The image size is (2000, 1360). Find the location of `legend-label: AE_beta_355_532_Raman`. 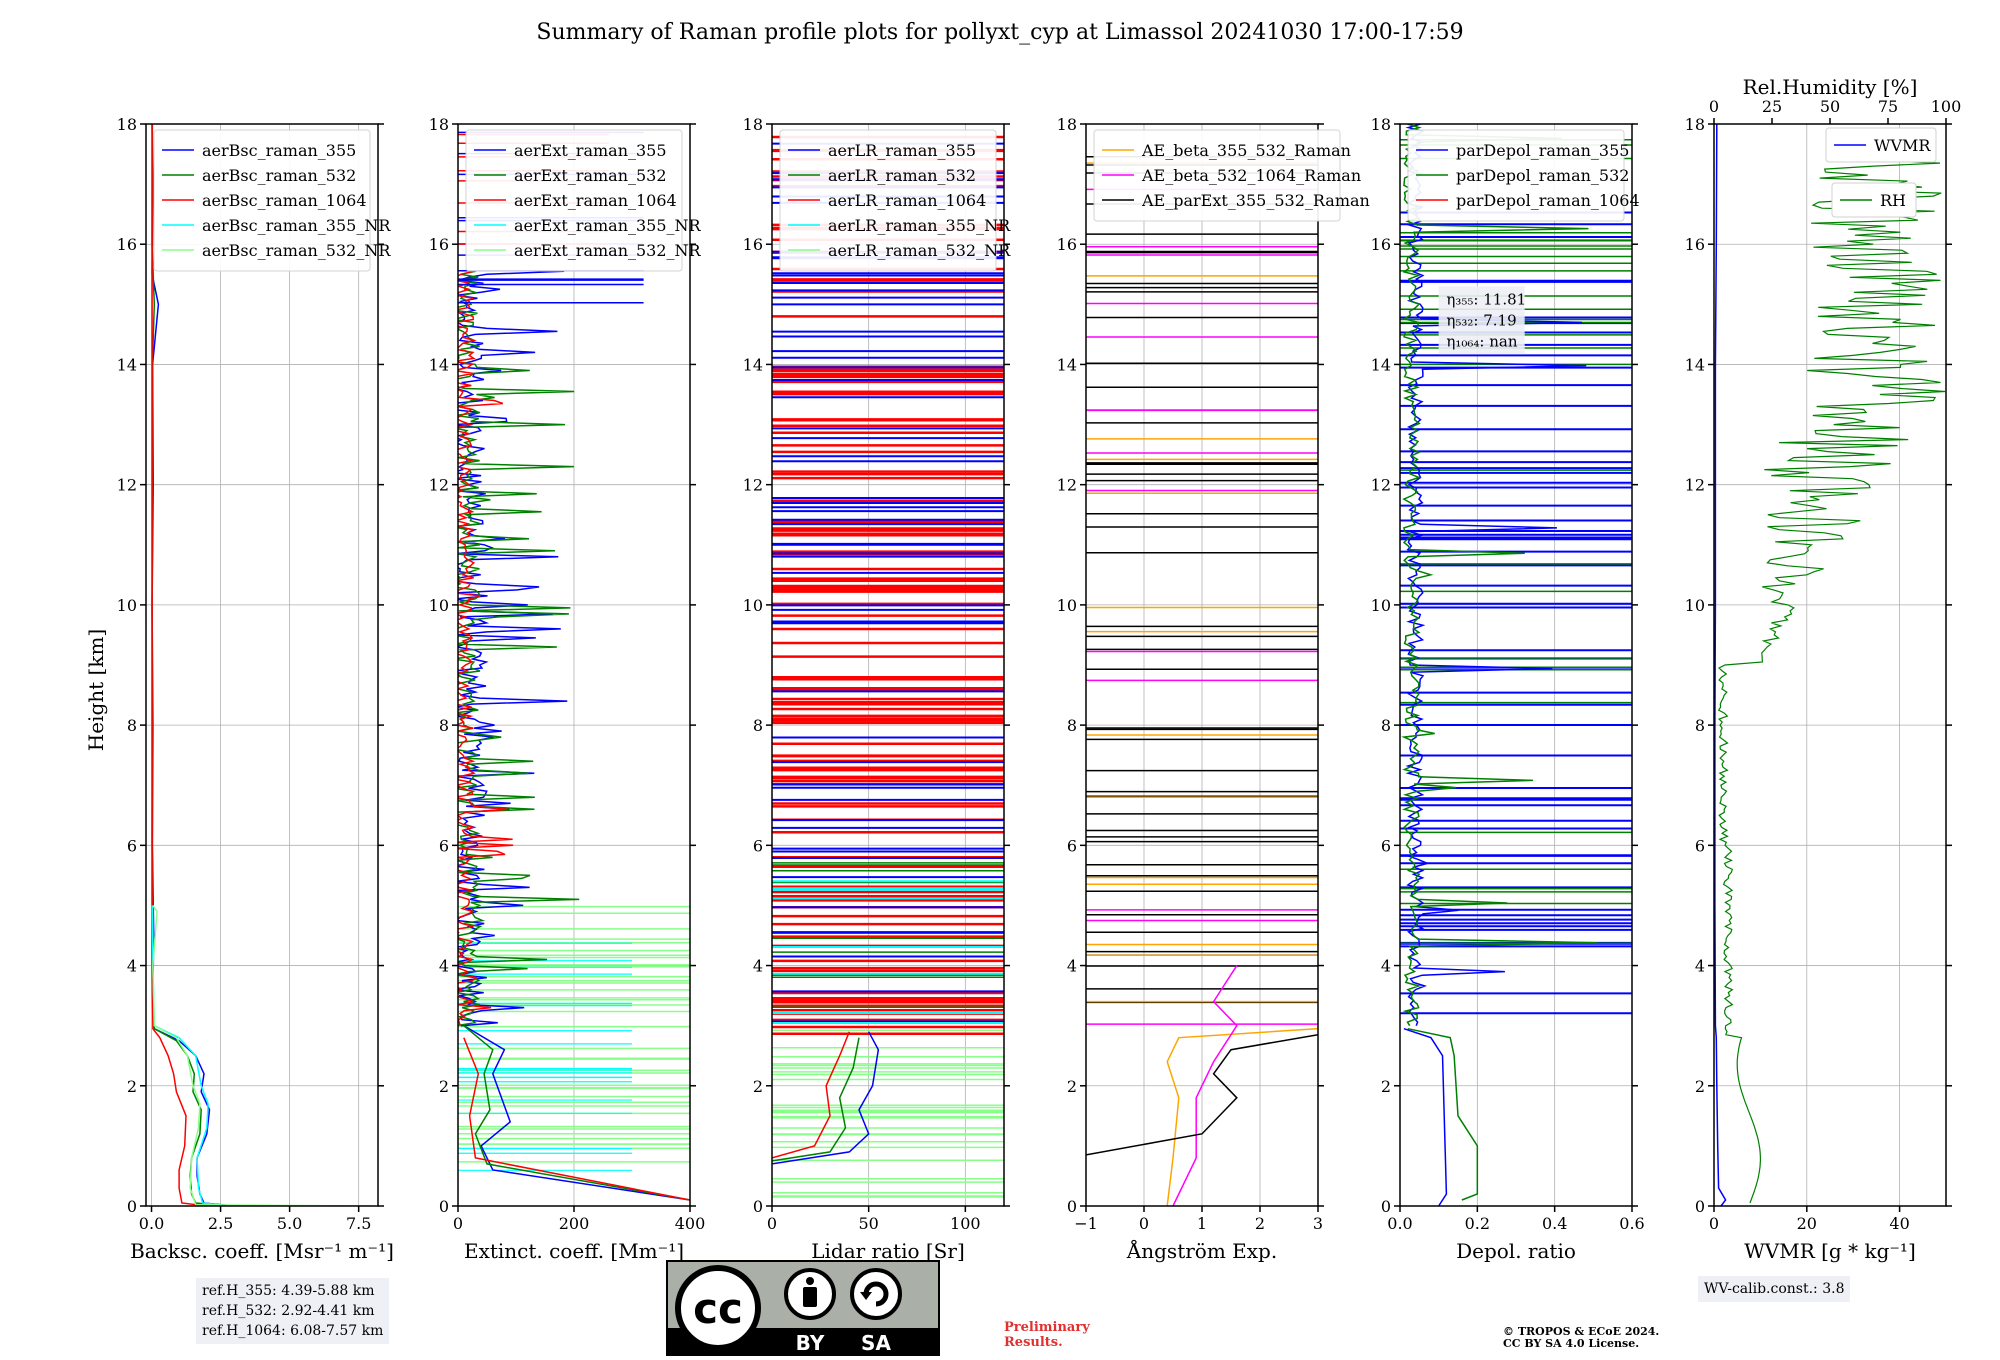

legend-label: AE_beta_355_532_Raman is located at coordinates (1246, 150).